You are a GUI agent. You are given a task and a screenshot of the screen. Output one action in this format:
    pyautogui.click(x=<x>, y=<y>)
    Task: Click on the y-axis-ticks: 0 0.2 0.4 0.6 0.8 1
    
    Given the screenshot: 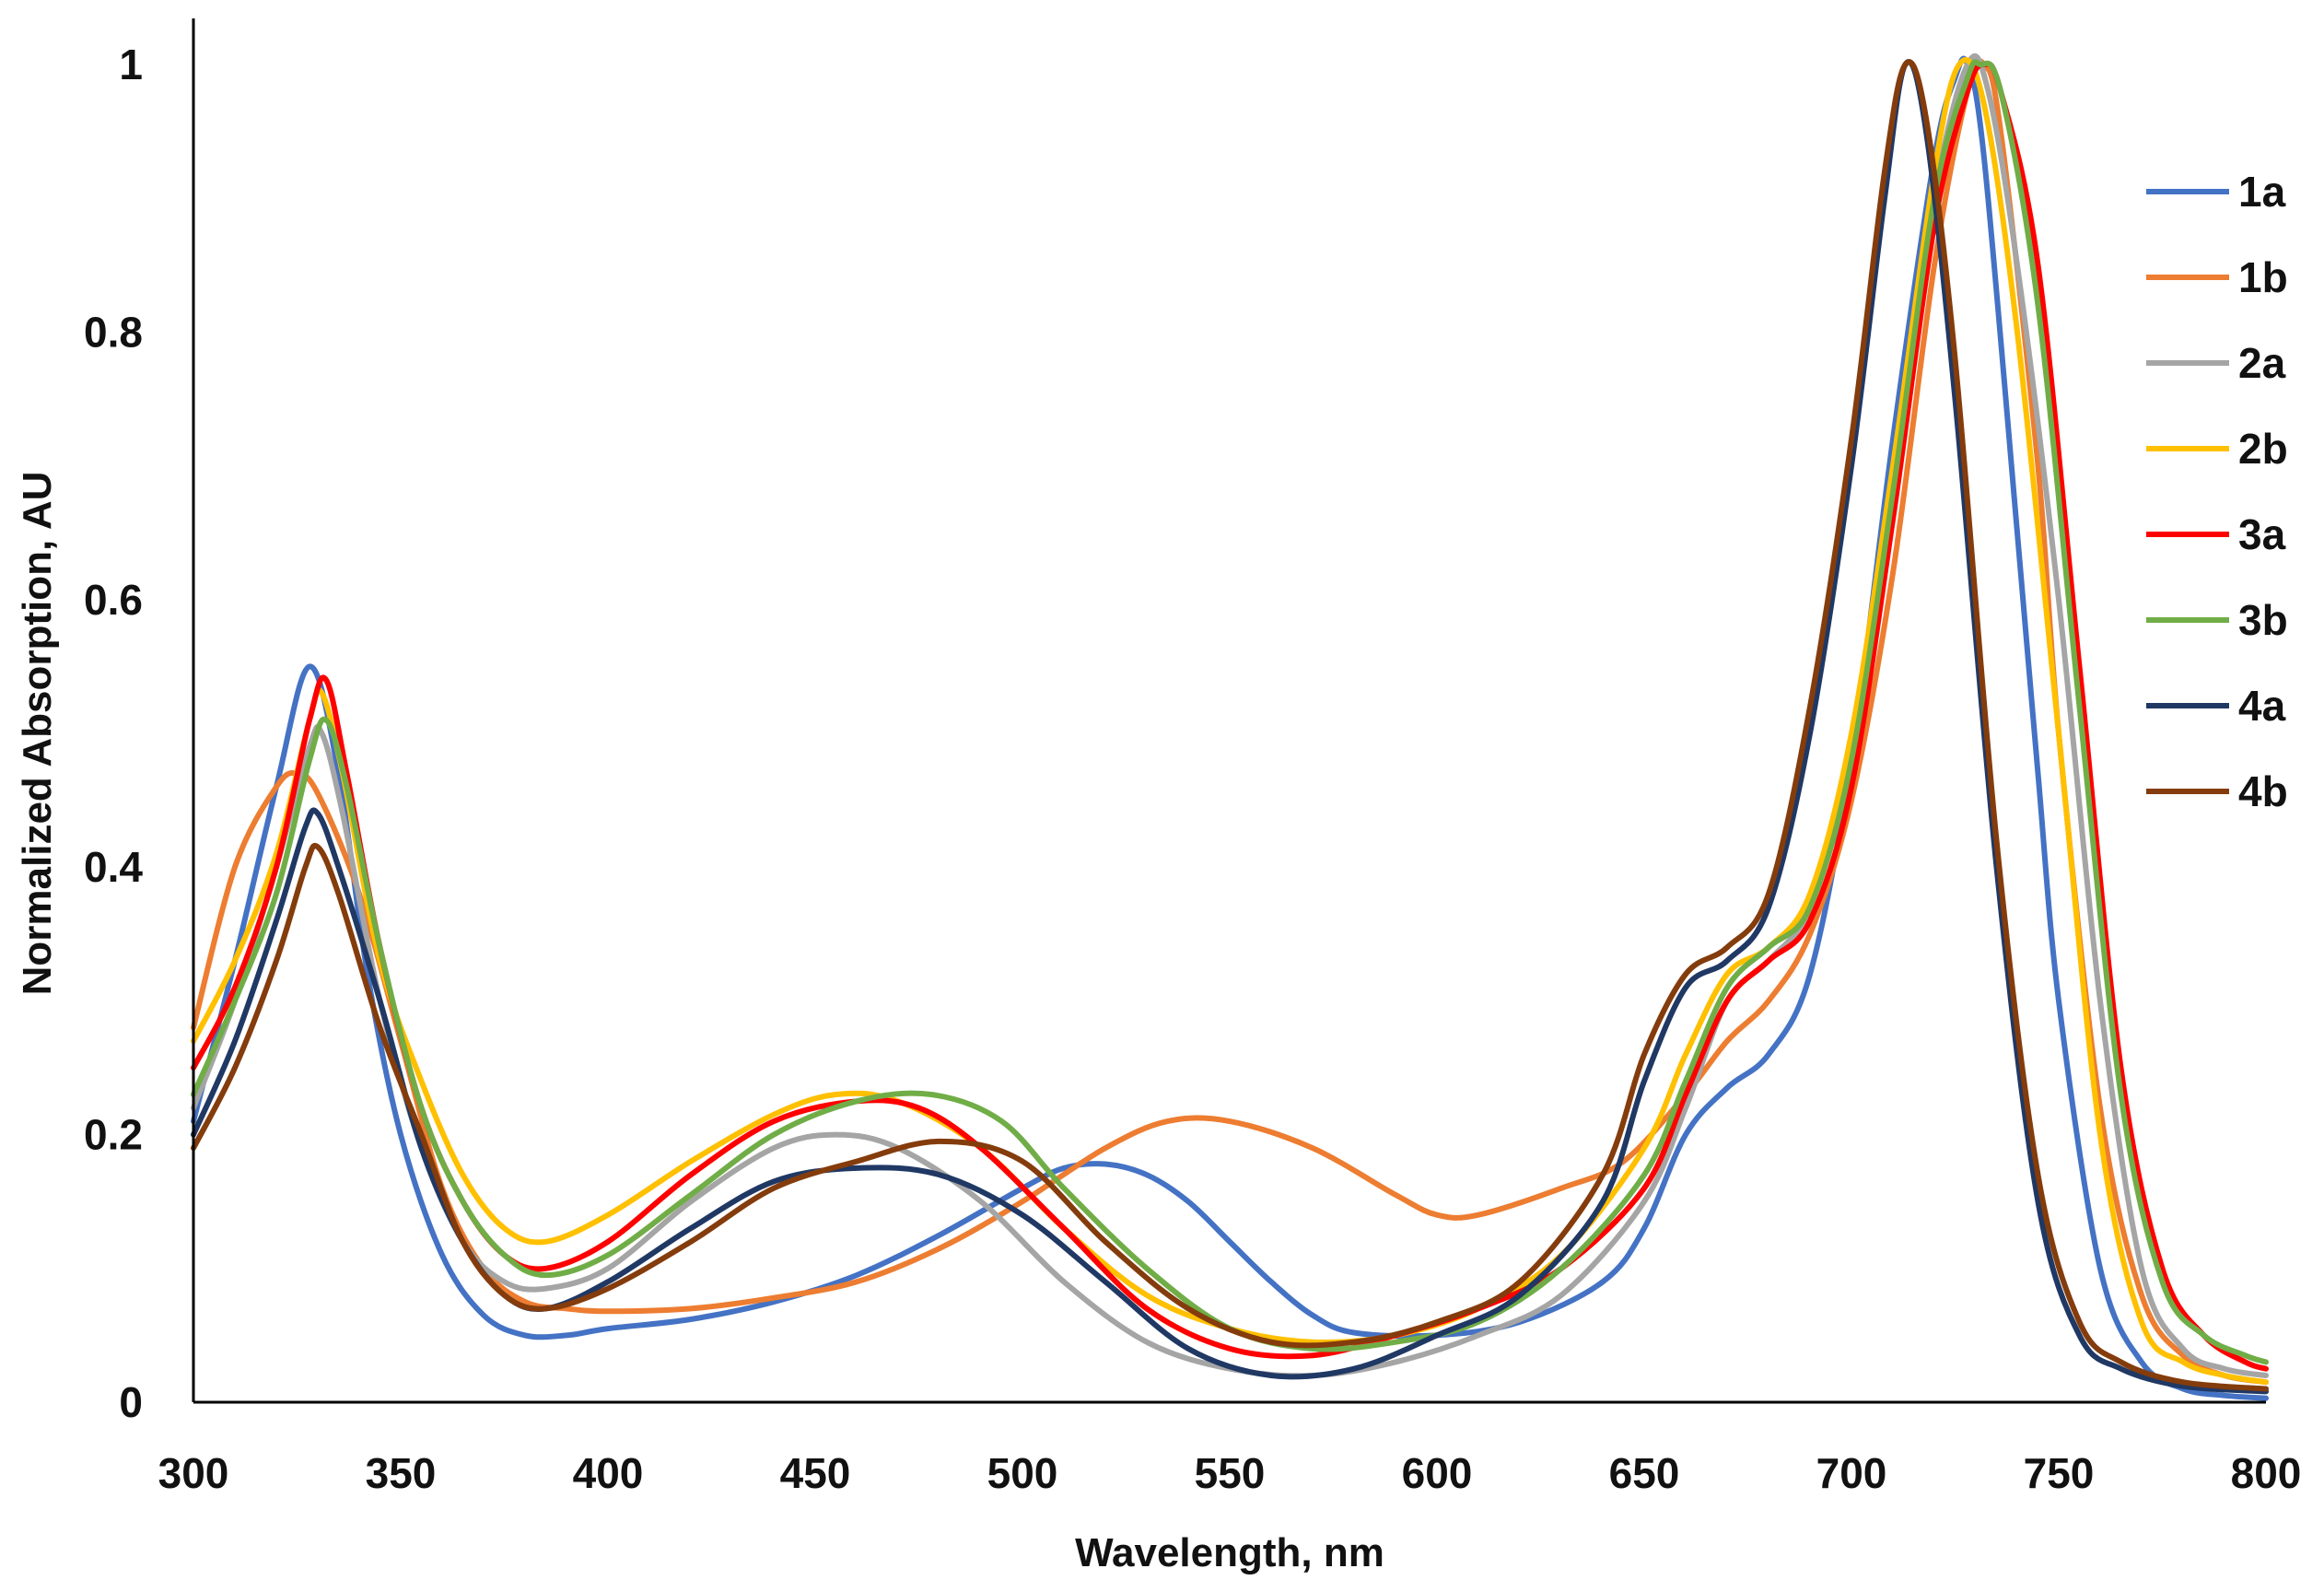 What is the action you would take?
    pyautogui.click(x=113, y=733)
    